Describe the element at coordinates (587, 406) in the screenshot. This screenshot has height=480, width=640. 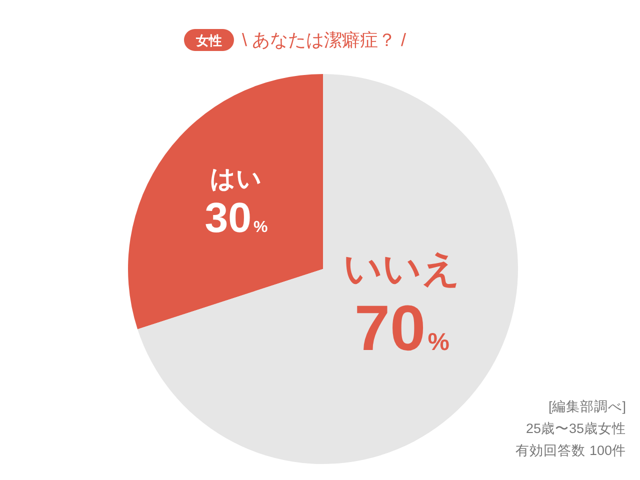
I see `annotation: [編集部調べ]` at that location.